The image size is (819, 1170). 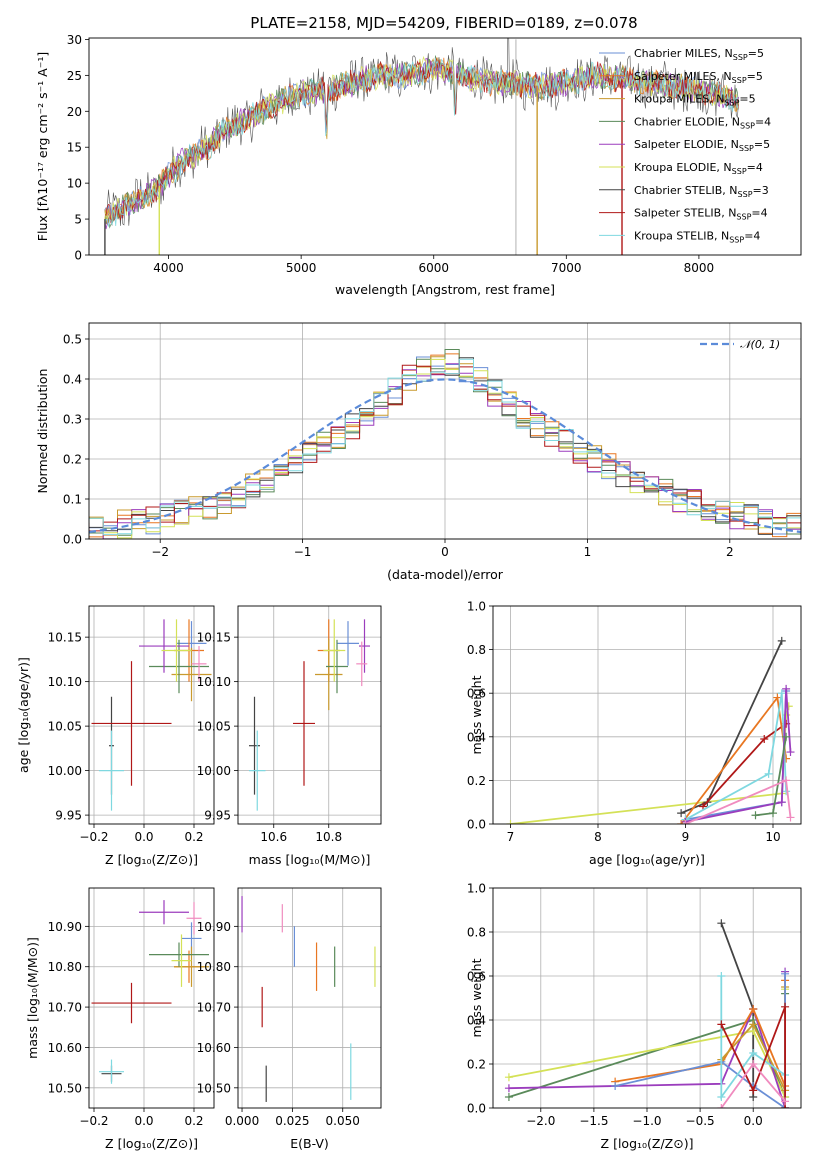 I want to click on mass_weight_vs_Z-ylabel: mass weight, so click(x=476, y=997).